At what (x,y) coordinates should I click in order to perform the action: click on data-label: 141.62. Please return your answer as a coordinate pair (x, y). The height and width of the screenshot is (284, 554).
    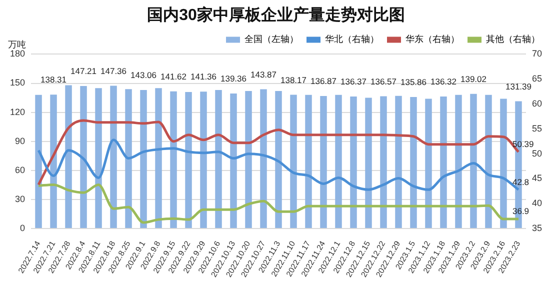
    Looking at the image, I should click on (173, 76).